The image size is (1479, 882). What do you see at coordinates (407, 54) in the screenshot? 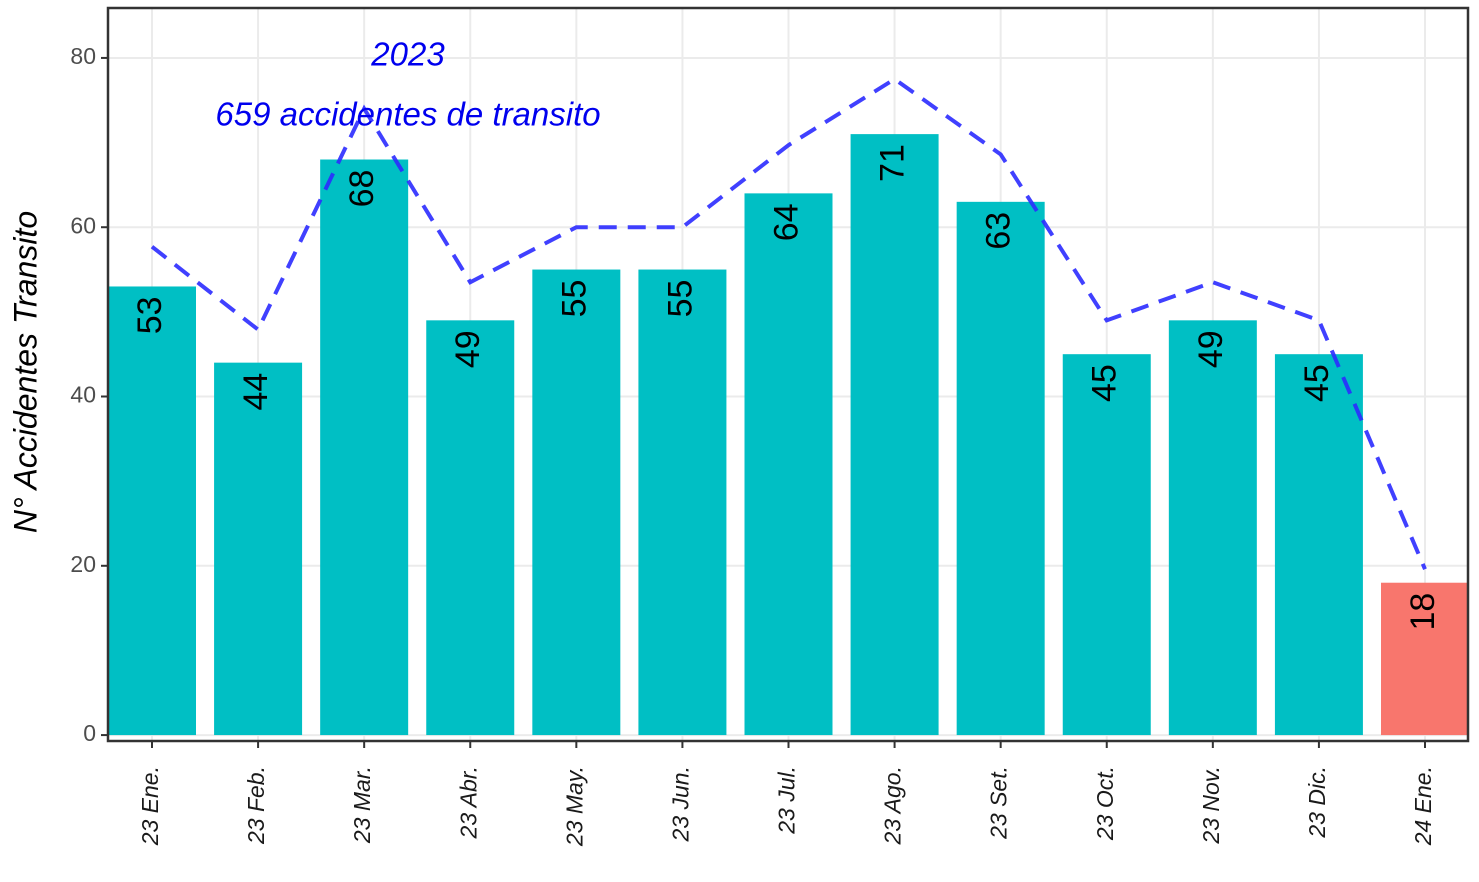
I see `annotation: 2023` at bounding box center [407, 54].